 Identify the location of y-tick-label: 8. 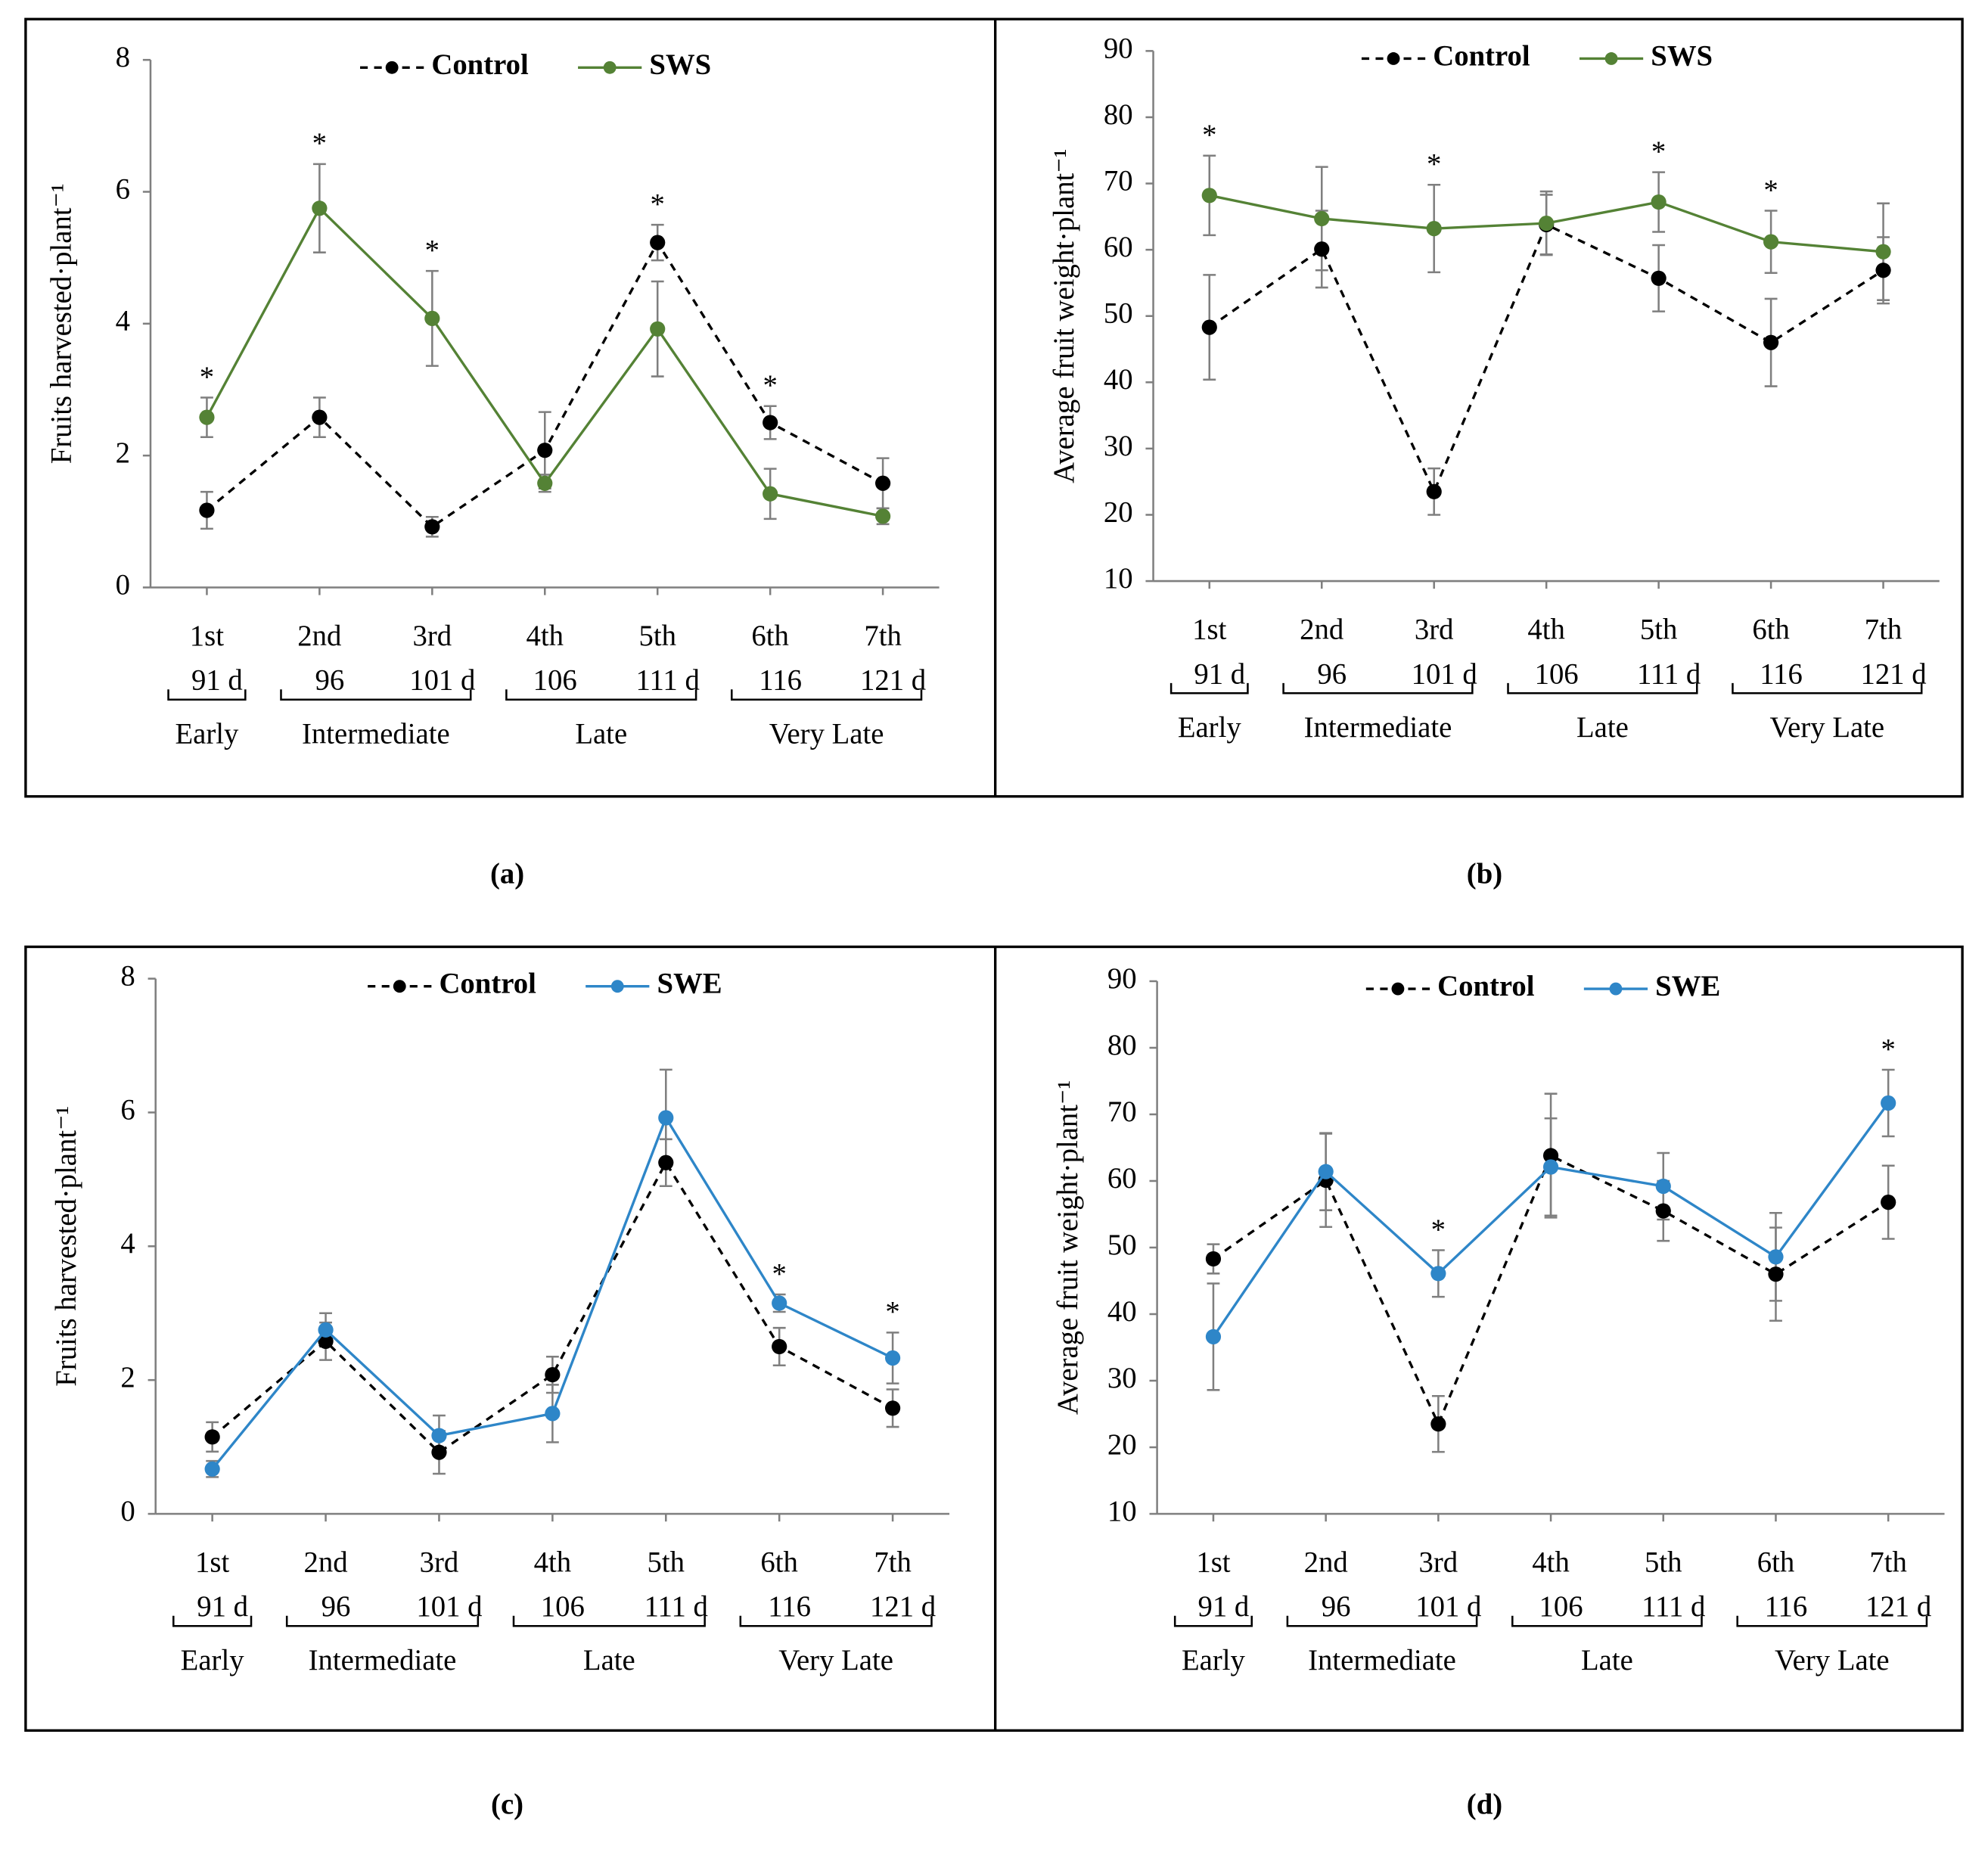
(123, 57).